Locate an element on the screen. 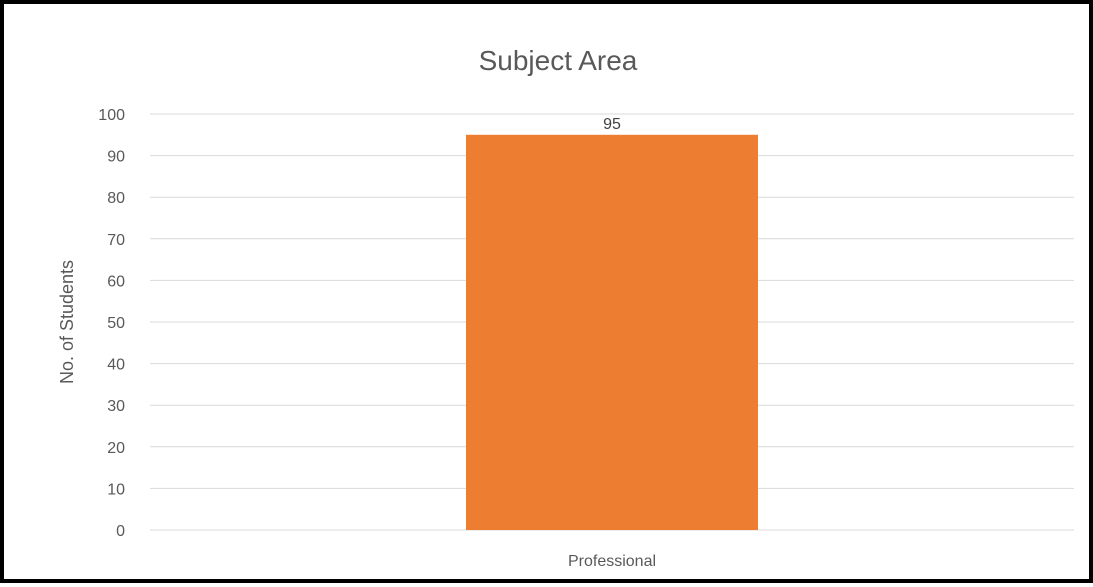 Image resolution: width=1093 pixels, height=587 pixels. y-axis-ticks: 0 10 20 30 40 50 60 70 80 90 100 is located at coordinates (111, 323).